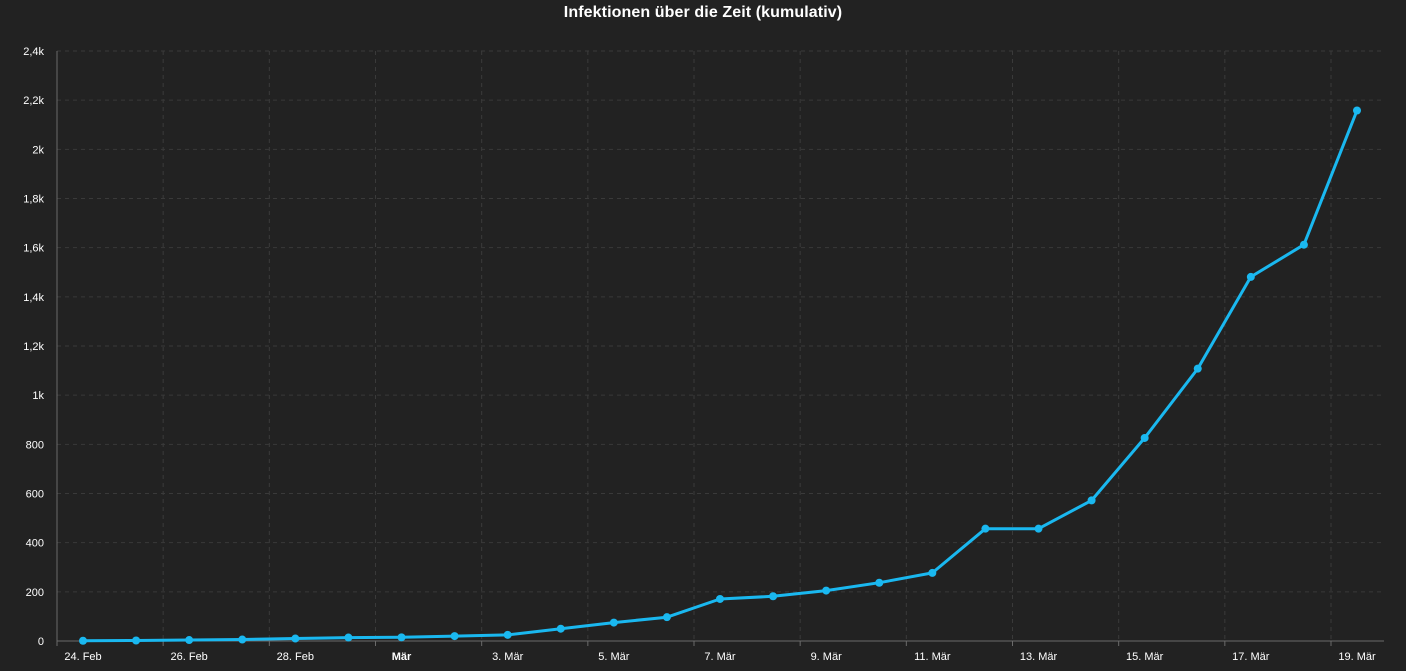 This screenshot has width=1406, height=671. What do you see at coordinates (82, 657) in the screenshot?
I see `x-tick-label: 24. Feb` at bounding box center [82, 657].